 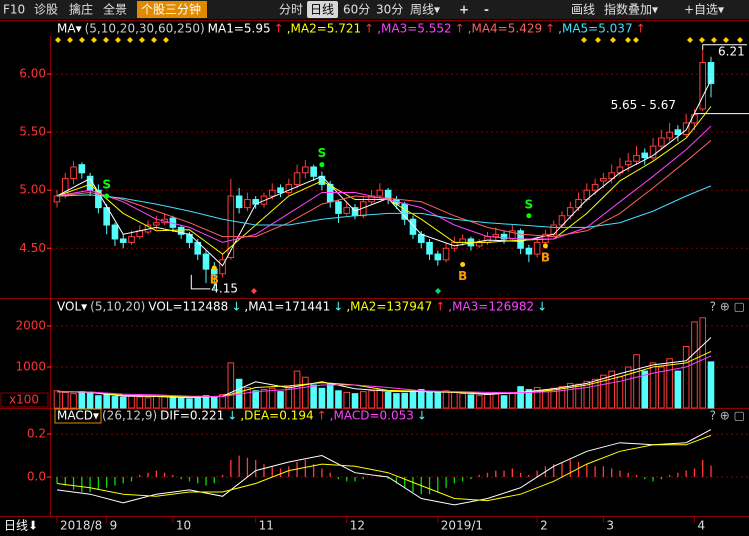 I want to click on legend-value: ,MACD=0.053, so click(x=372, y=416).